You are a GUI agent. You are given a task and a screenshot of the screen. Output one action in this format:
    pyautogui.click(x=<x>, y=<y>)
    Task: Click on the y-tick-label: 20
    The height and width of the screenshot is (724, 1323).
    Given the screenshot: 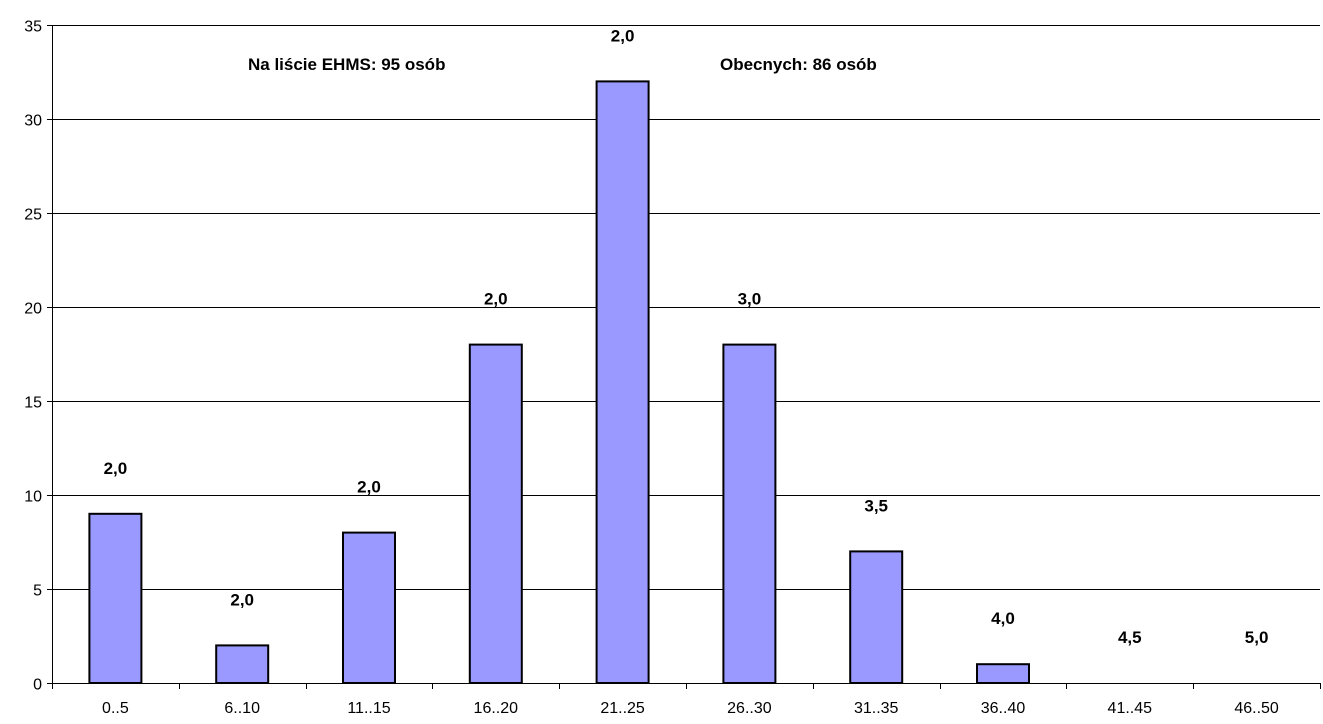 What is the action you would take?
    pyautogui.click(x=33, y=309)
    